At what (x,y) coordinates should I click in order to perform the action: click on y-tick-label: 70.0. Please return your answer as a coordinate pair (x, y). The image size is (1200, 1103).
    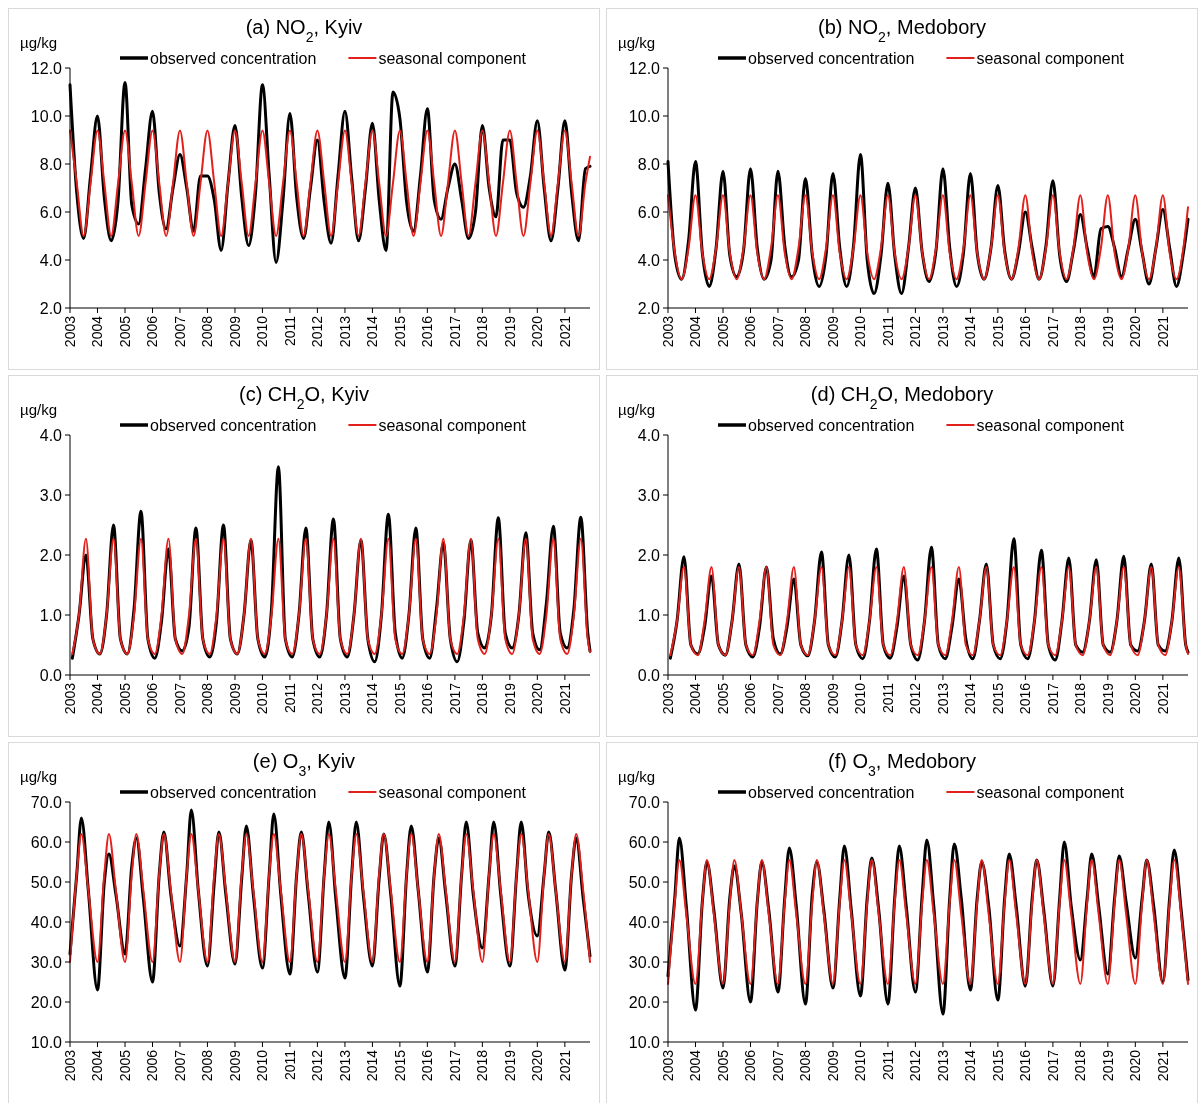
    Looking at the image, I should click on (46, 802).